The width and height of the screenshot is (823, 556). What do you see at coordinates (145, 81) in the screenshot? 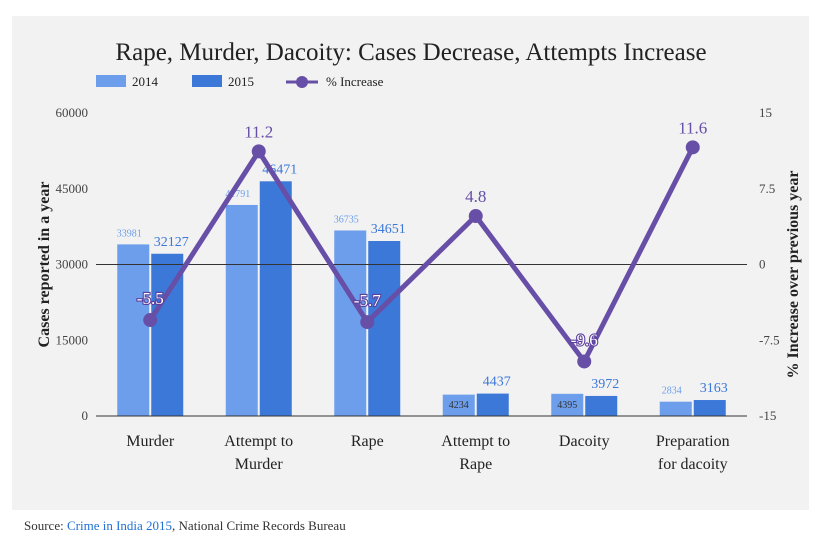
I see `legend-label-2014: 2014` at bounding box center [145, 81].